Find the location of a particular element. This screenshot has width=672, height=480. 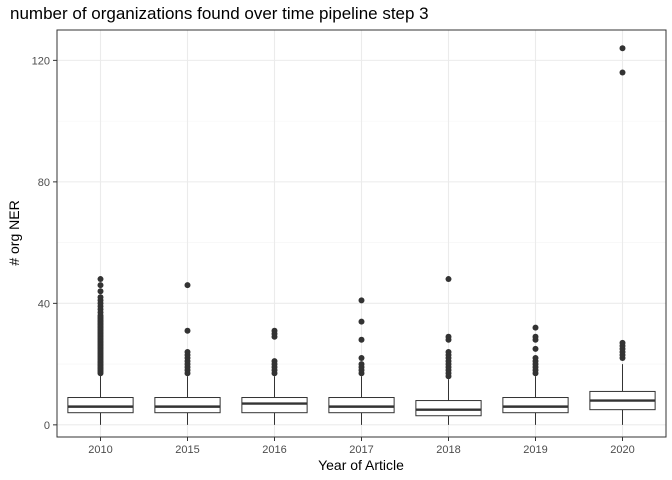

y-tick-label: 40 is located at coordinates (44, 304).